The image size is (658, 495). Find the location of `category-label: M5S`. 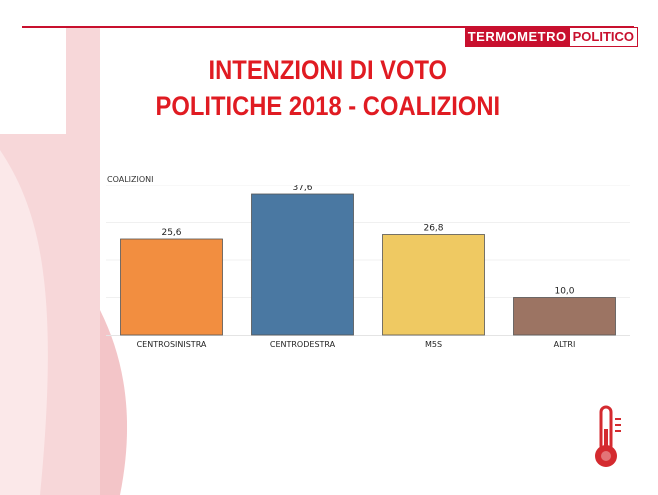

category-label: M5S is located at coordinates (433, 344).